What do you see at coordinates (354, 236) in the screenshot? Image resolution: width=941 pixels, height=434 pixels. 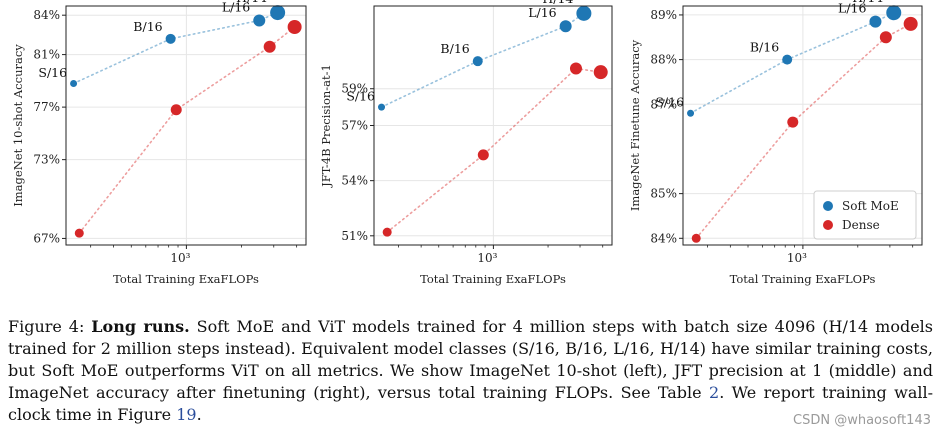 I see `y-tick-label: 51%` at bounding box center [354, 236].